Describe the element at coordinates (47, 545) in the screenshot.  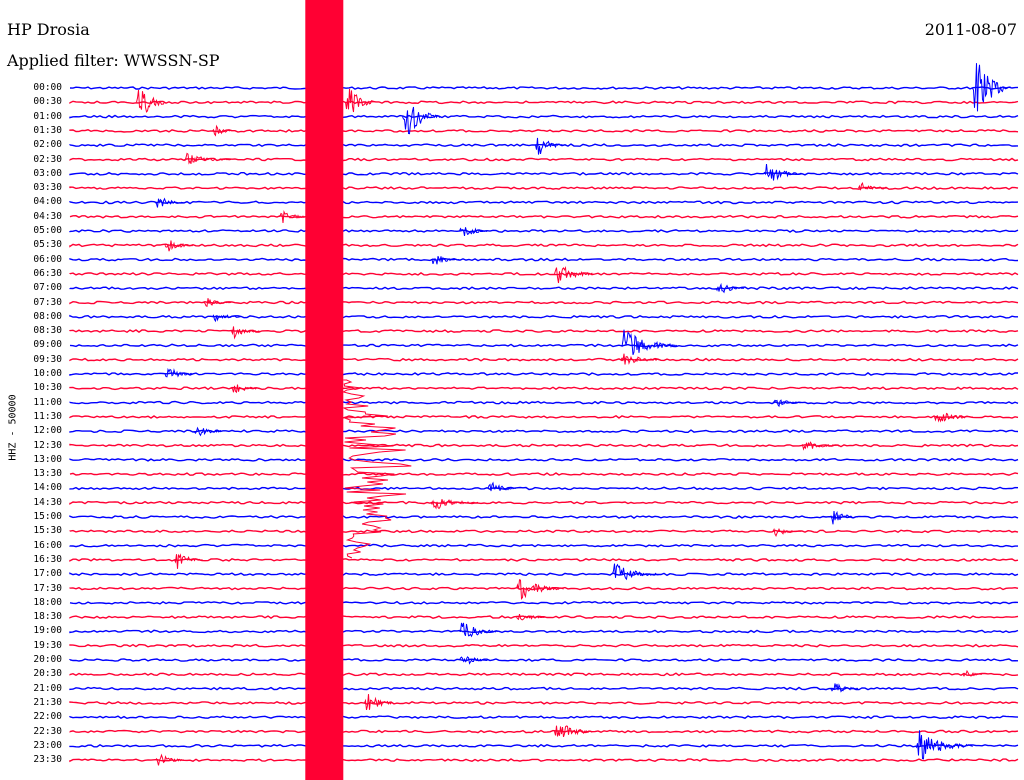
I see `row-label: 16:00` at that location.